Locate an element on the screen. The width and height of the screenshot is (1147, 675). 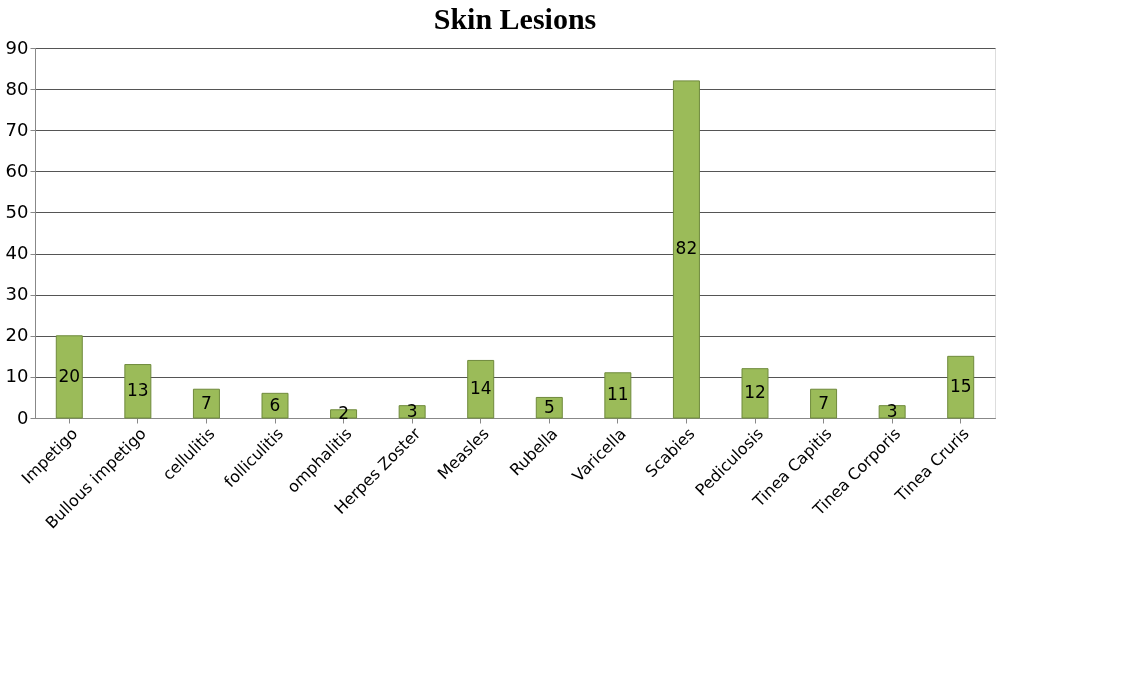
data-label: 11 is located at coordinates (618, 394).